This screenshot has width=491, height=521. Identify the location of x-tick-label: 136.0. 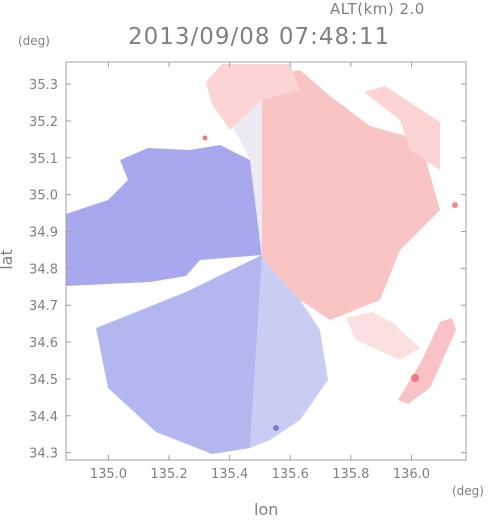
(411, 474).